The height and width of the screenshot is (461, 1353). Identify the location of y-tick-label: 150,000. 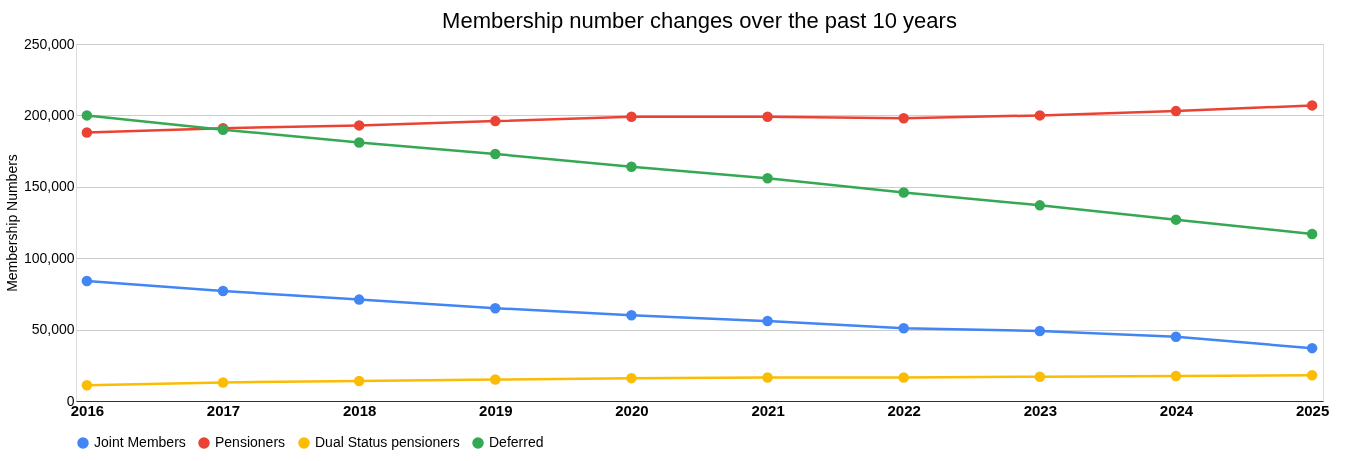
(49, 186).